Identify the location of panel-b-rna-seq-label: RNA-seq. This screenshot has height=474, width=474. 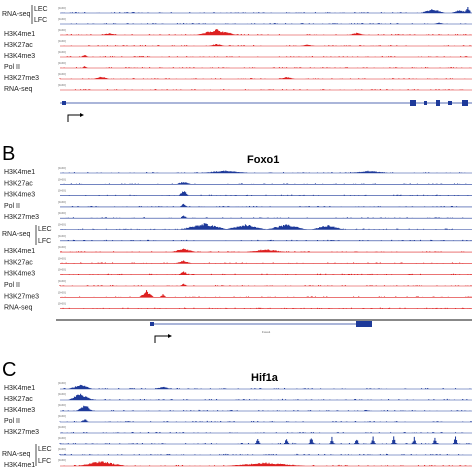
(16, 234).